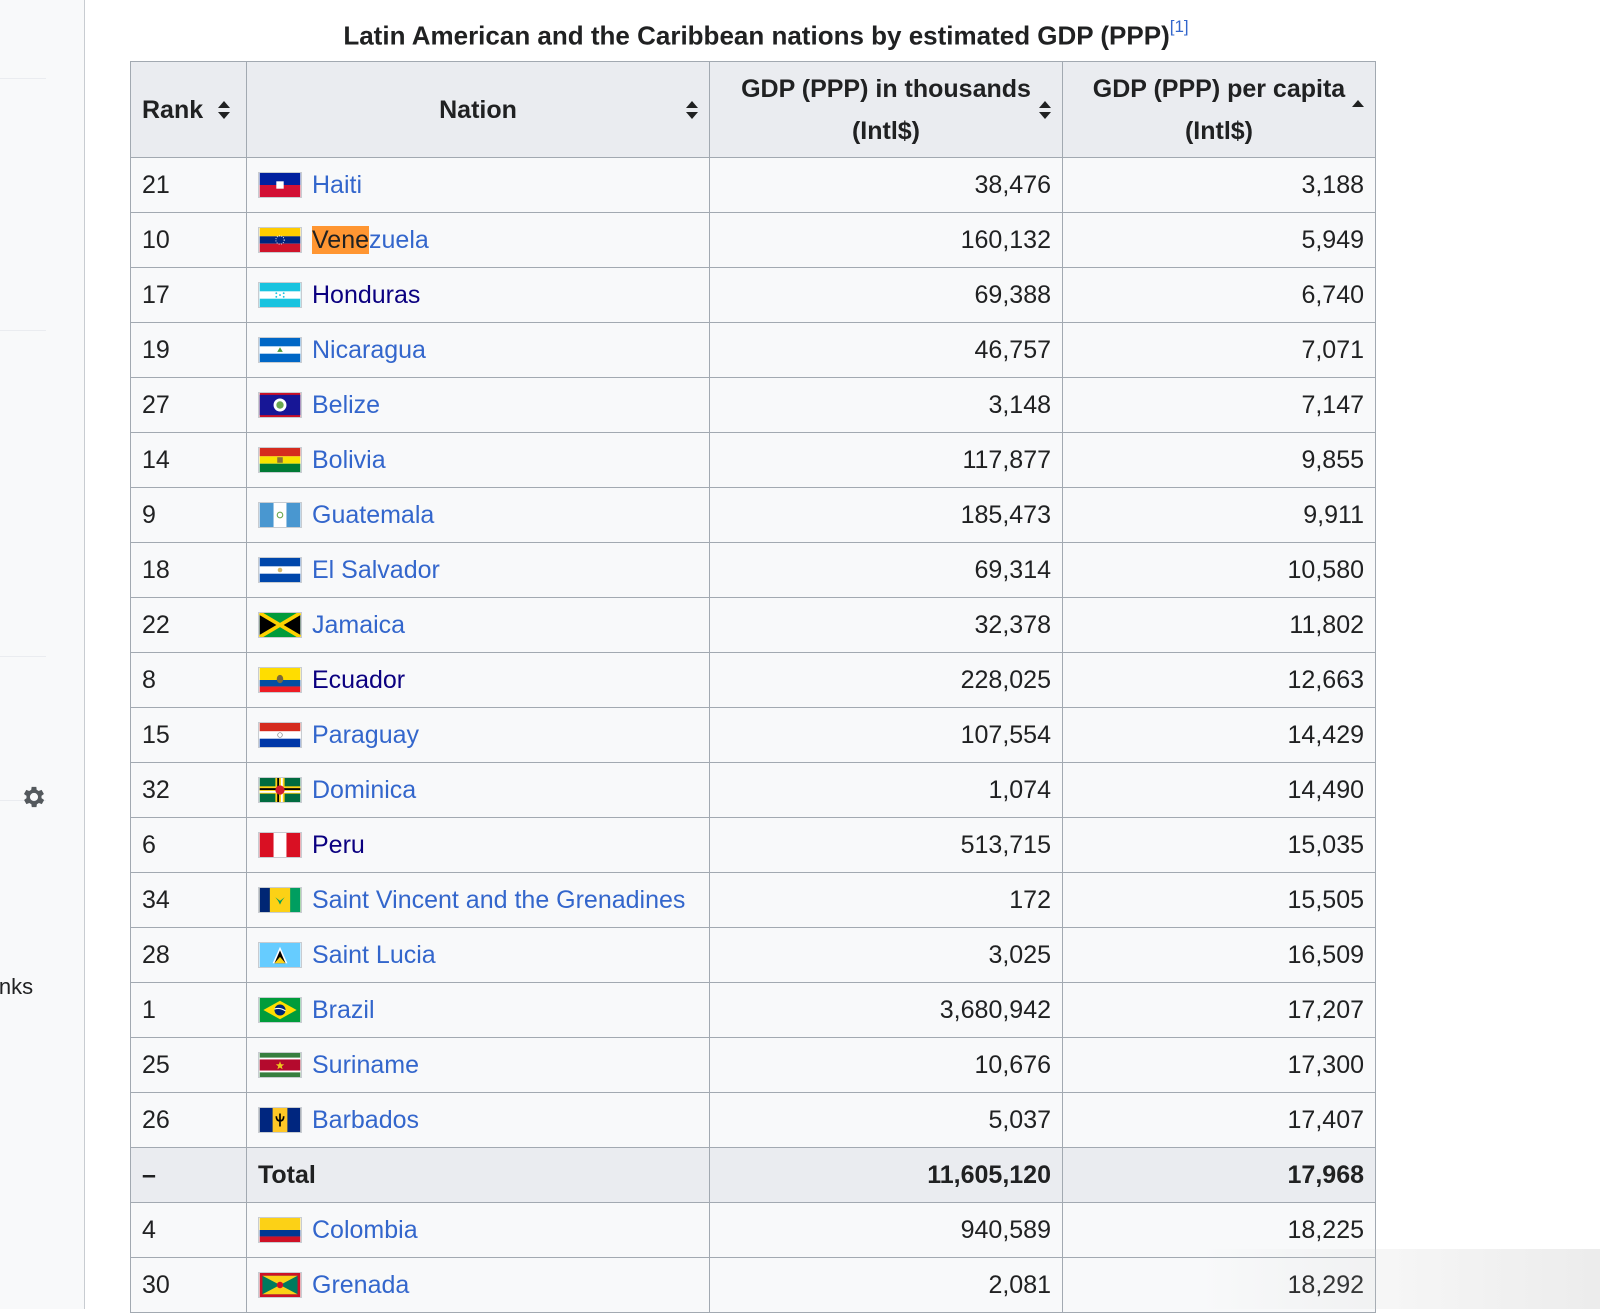 The height and width of the screenshot is (1313, 1600). I want to click on rank-cell: 8, so click(188, 680).